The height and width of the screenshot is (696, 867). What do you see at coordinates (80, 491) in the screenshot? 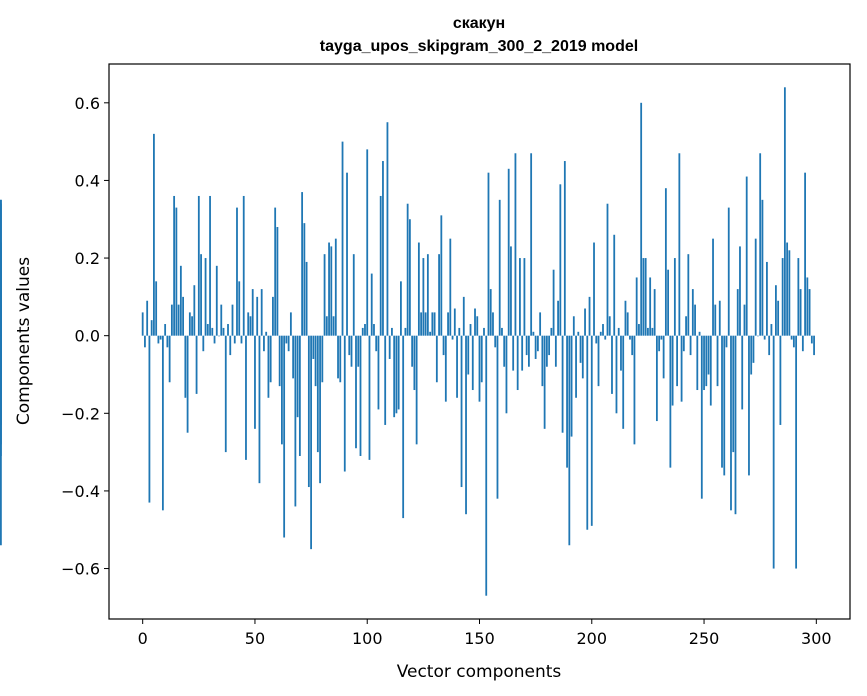
I see `y-tick-label: −0.4` at bounding box center [80, 491].